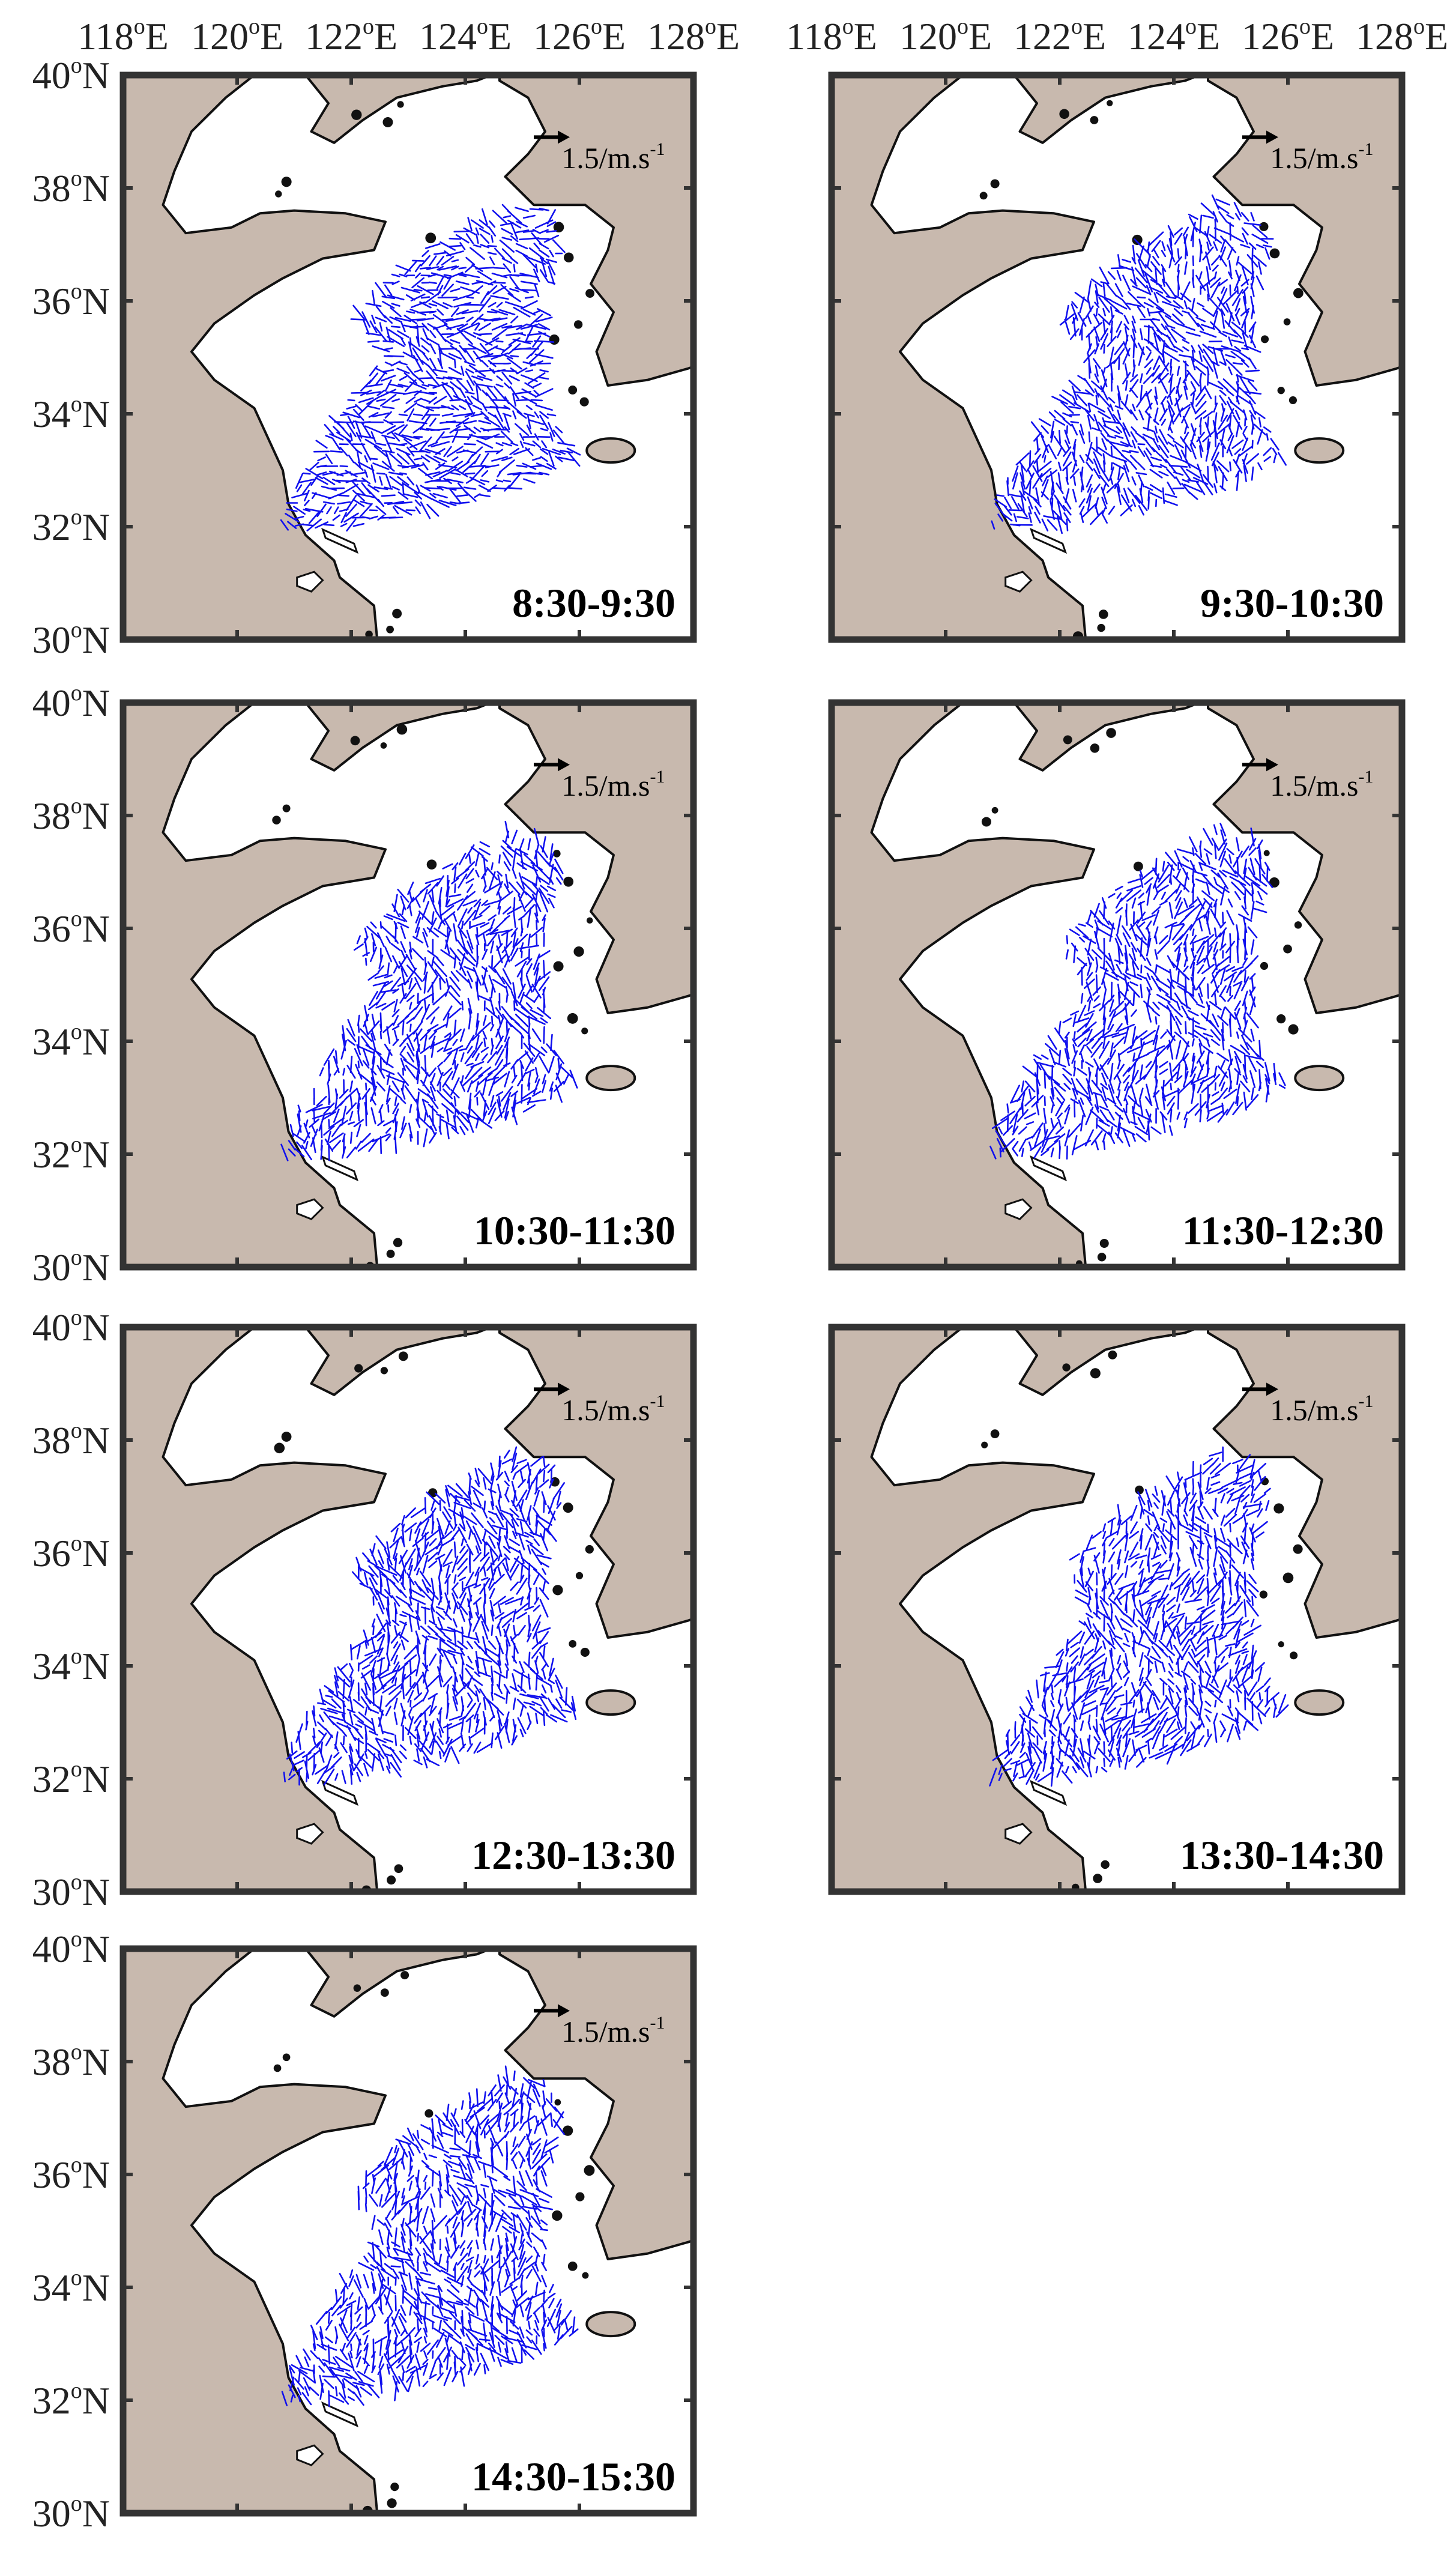  Describe the element at coordinates (945, 36) in the screenshot. I see `longitude-tick-label: 120oE` at that location.